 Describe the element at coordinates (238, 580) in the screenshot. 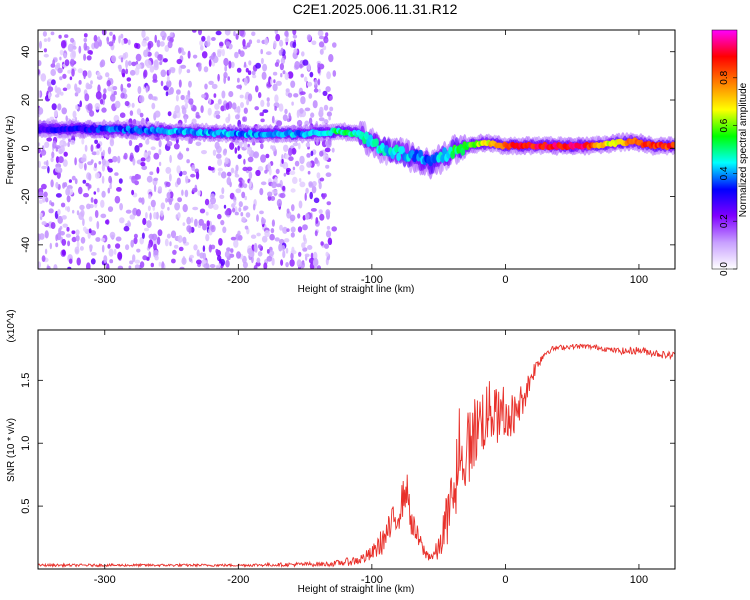

I see `snr-x-tick-label: -200` at that location.